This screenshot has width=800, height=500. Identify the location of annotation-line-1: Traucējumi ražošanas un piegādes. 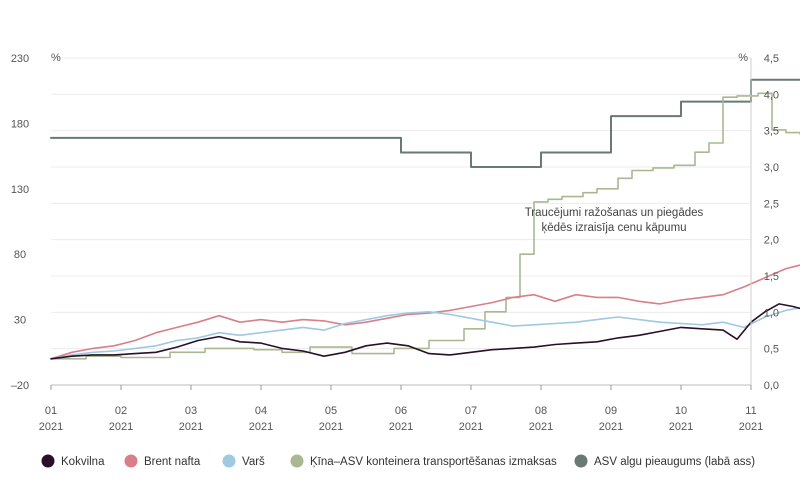
(614, 213).